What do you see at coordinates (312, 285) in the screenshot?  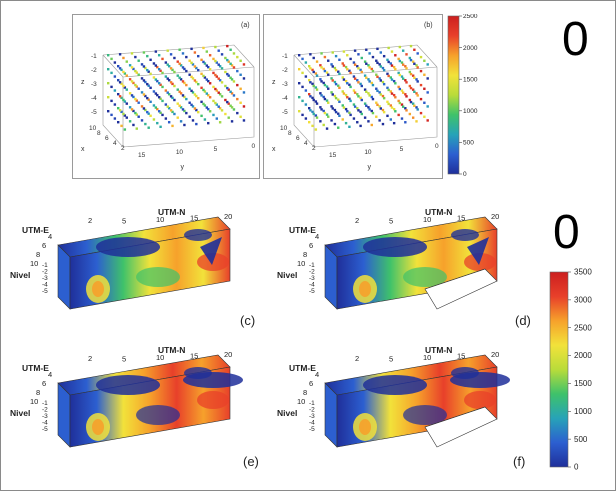 I see `nivel-tick: -4` at bounding box center [312, 285].